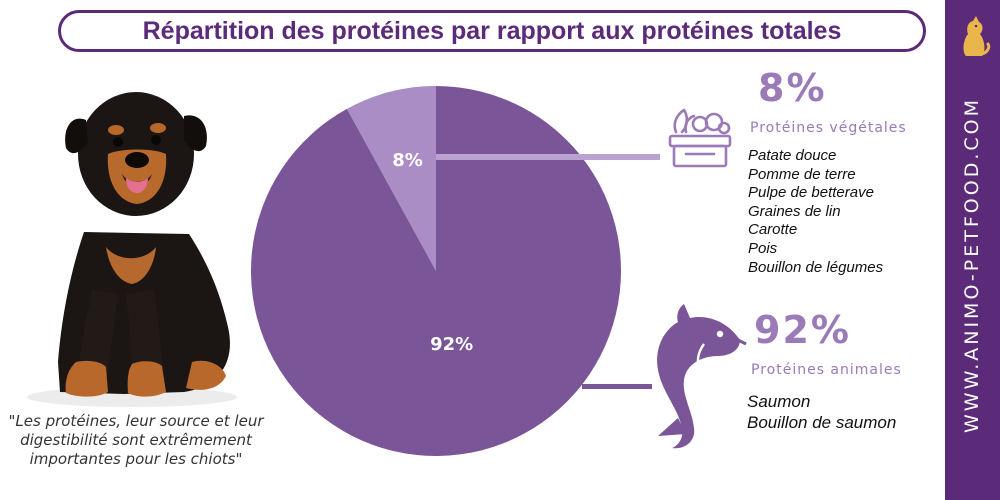 The image size is (1000, 500). Describe the element at coordinates (826, 370) in the screenshot. I see `animal-protein-label: Protéines animales` at that location.